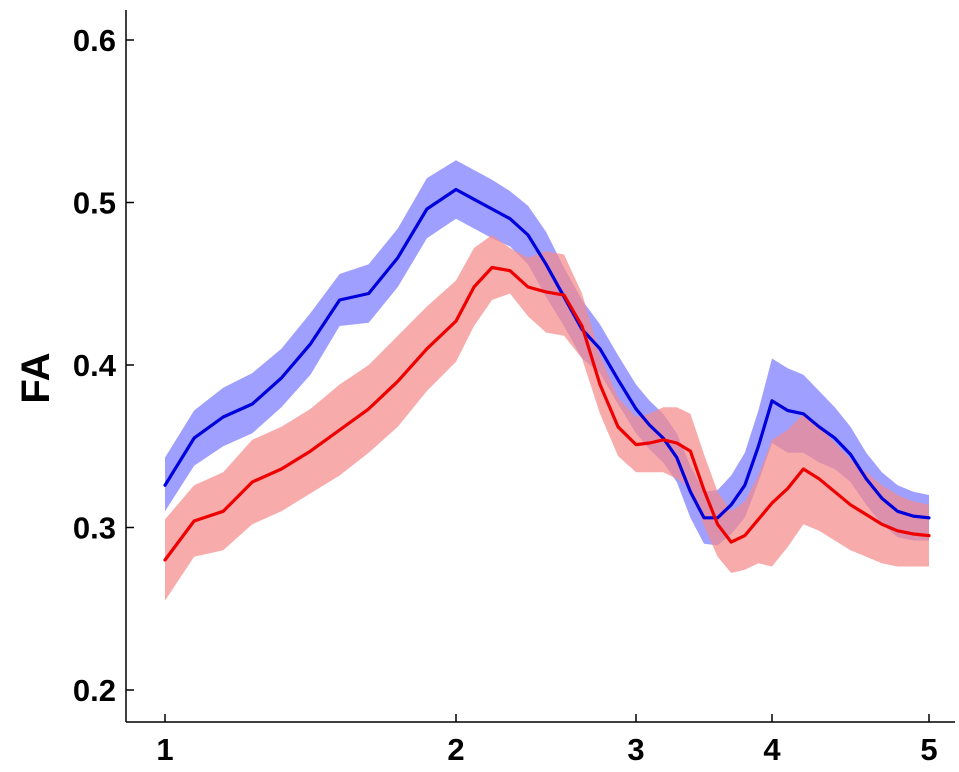 The height and width of the screenshot is (772, 959). What do you see at coordinates (94, 40) in the screenshot?
I see `y-tick-label: 0.6` at bounding box center [94, 40].